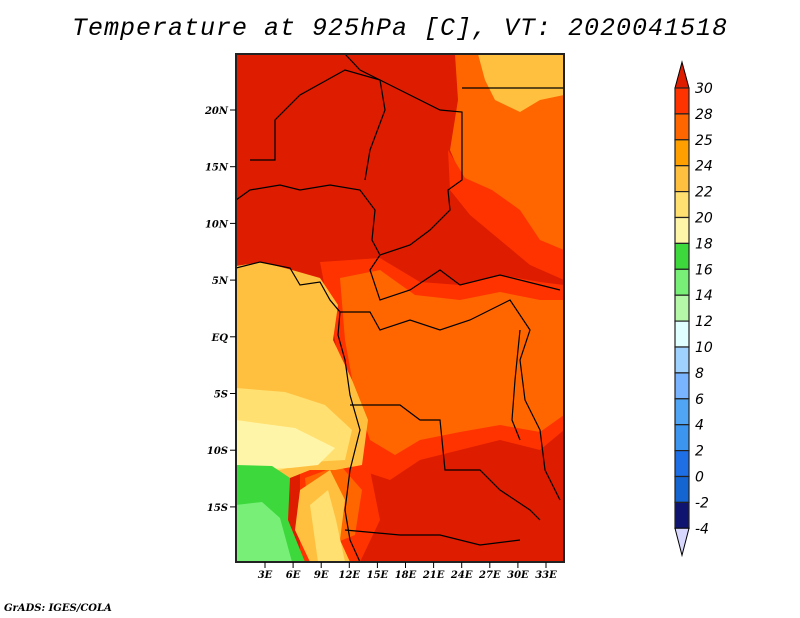  Describe the element at coordinates (452, 362) in the screenshot. I see `field-orange-congo` at that location.